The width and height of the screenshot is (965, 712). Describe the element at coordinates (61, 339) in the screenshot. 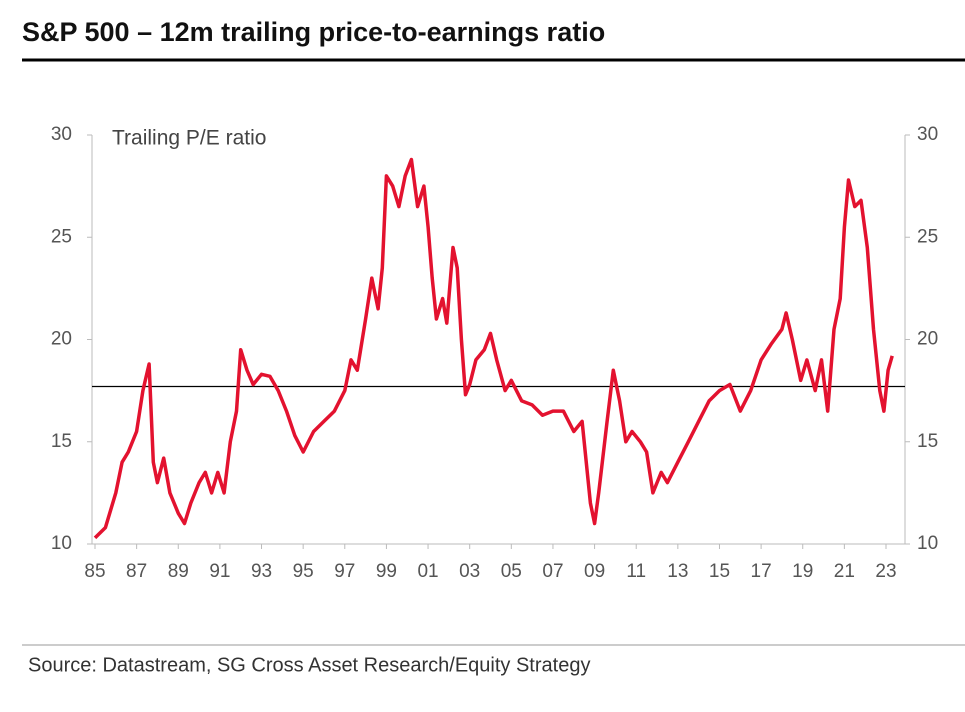

I see `y-tick-label: 20` at that location.